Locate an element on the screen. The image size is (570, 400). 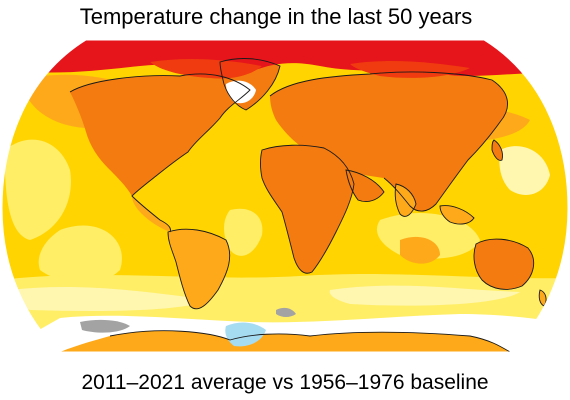
coastline-south-america is located at coordinates (199, 269).